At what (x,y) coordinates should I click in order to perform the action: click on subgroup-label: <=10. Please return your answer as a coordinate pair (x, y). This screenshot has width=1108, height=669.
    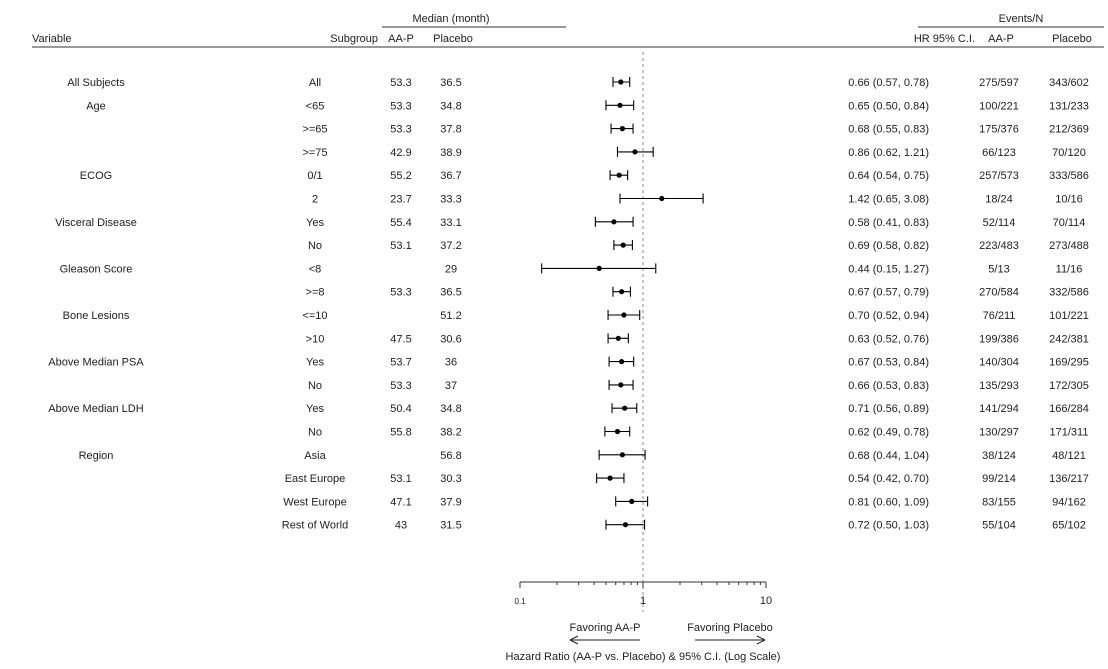
    Looking at the image, I should click on (314, 316).